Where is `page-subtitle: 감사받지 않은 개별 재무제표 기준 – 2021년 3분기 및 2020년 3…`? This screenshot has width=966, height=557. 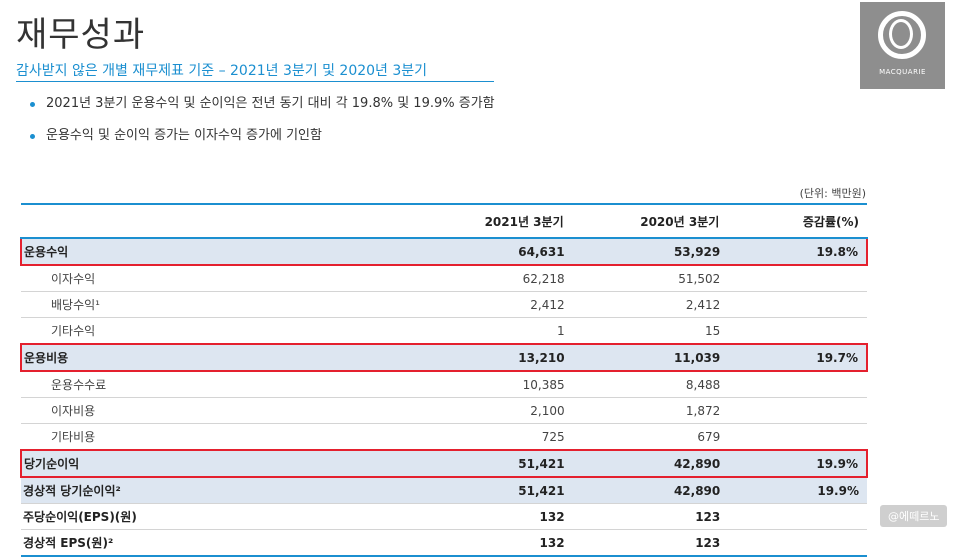 page-subtitle: 감사받지 않은 개별 재무제표 기준 – 2021년 3분기 및 2020년 3… is located at coordinates (255, 73).